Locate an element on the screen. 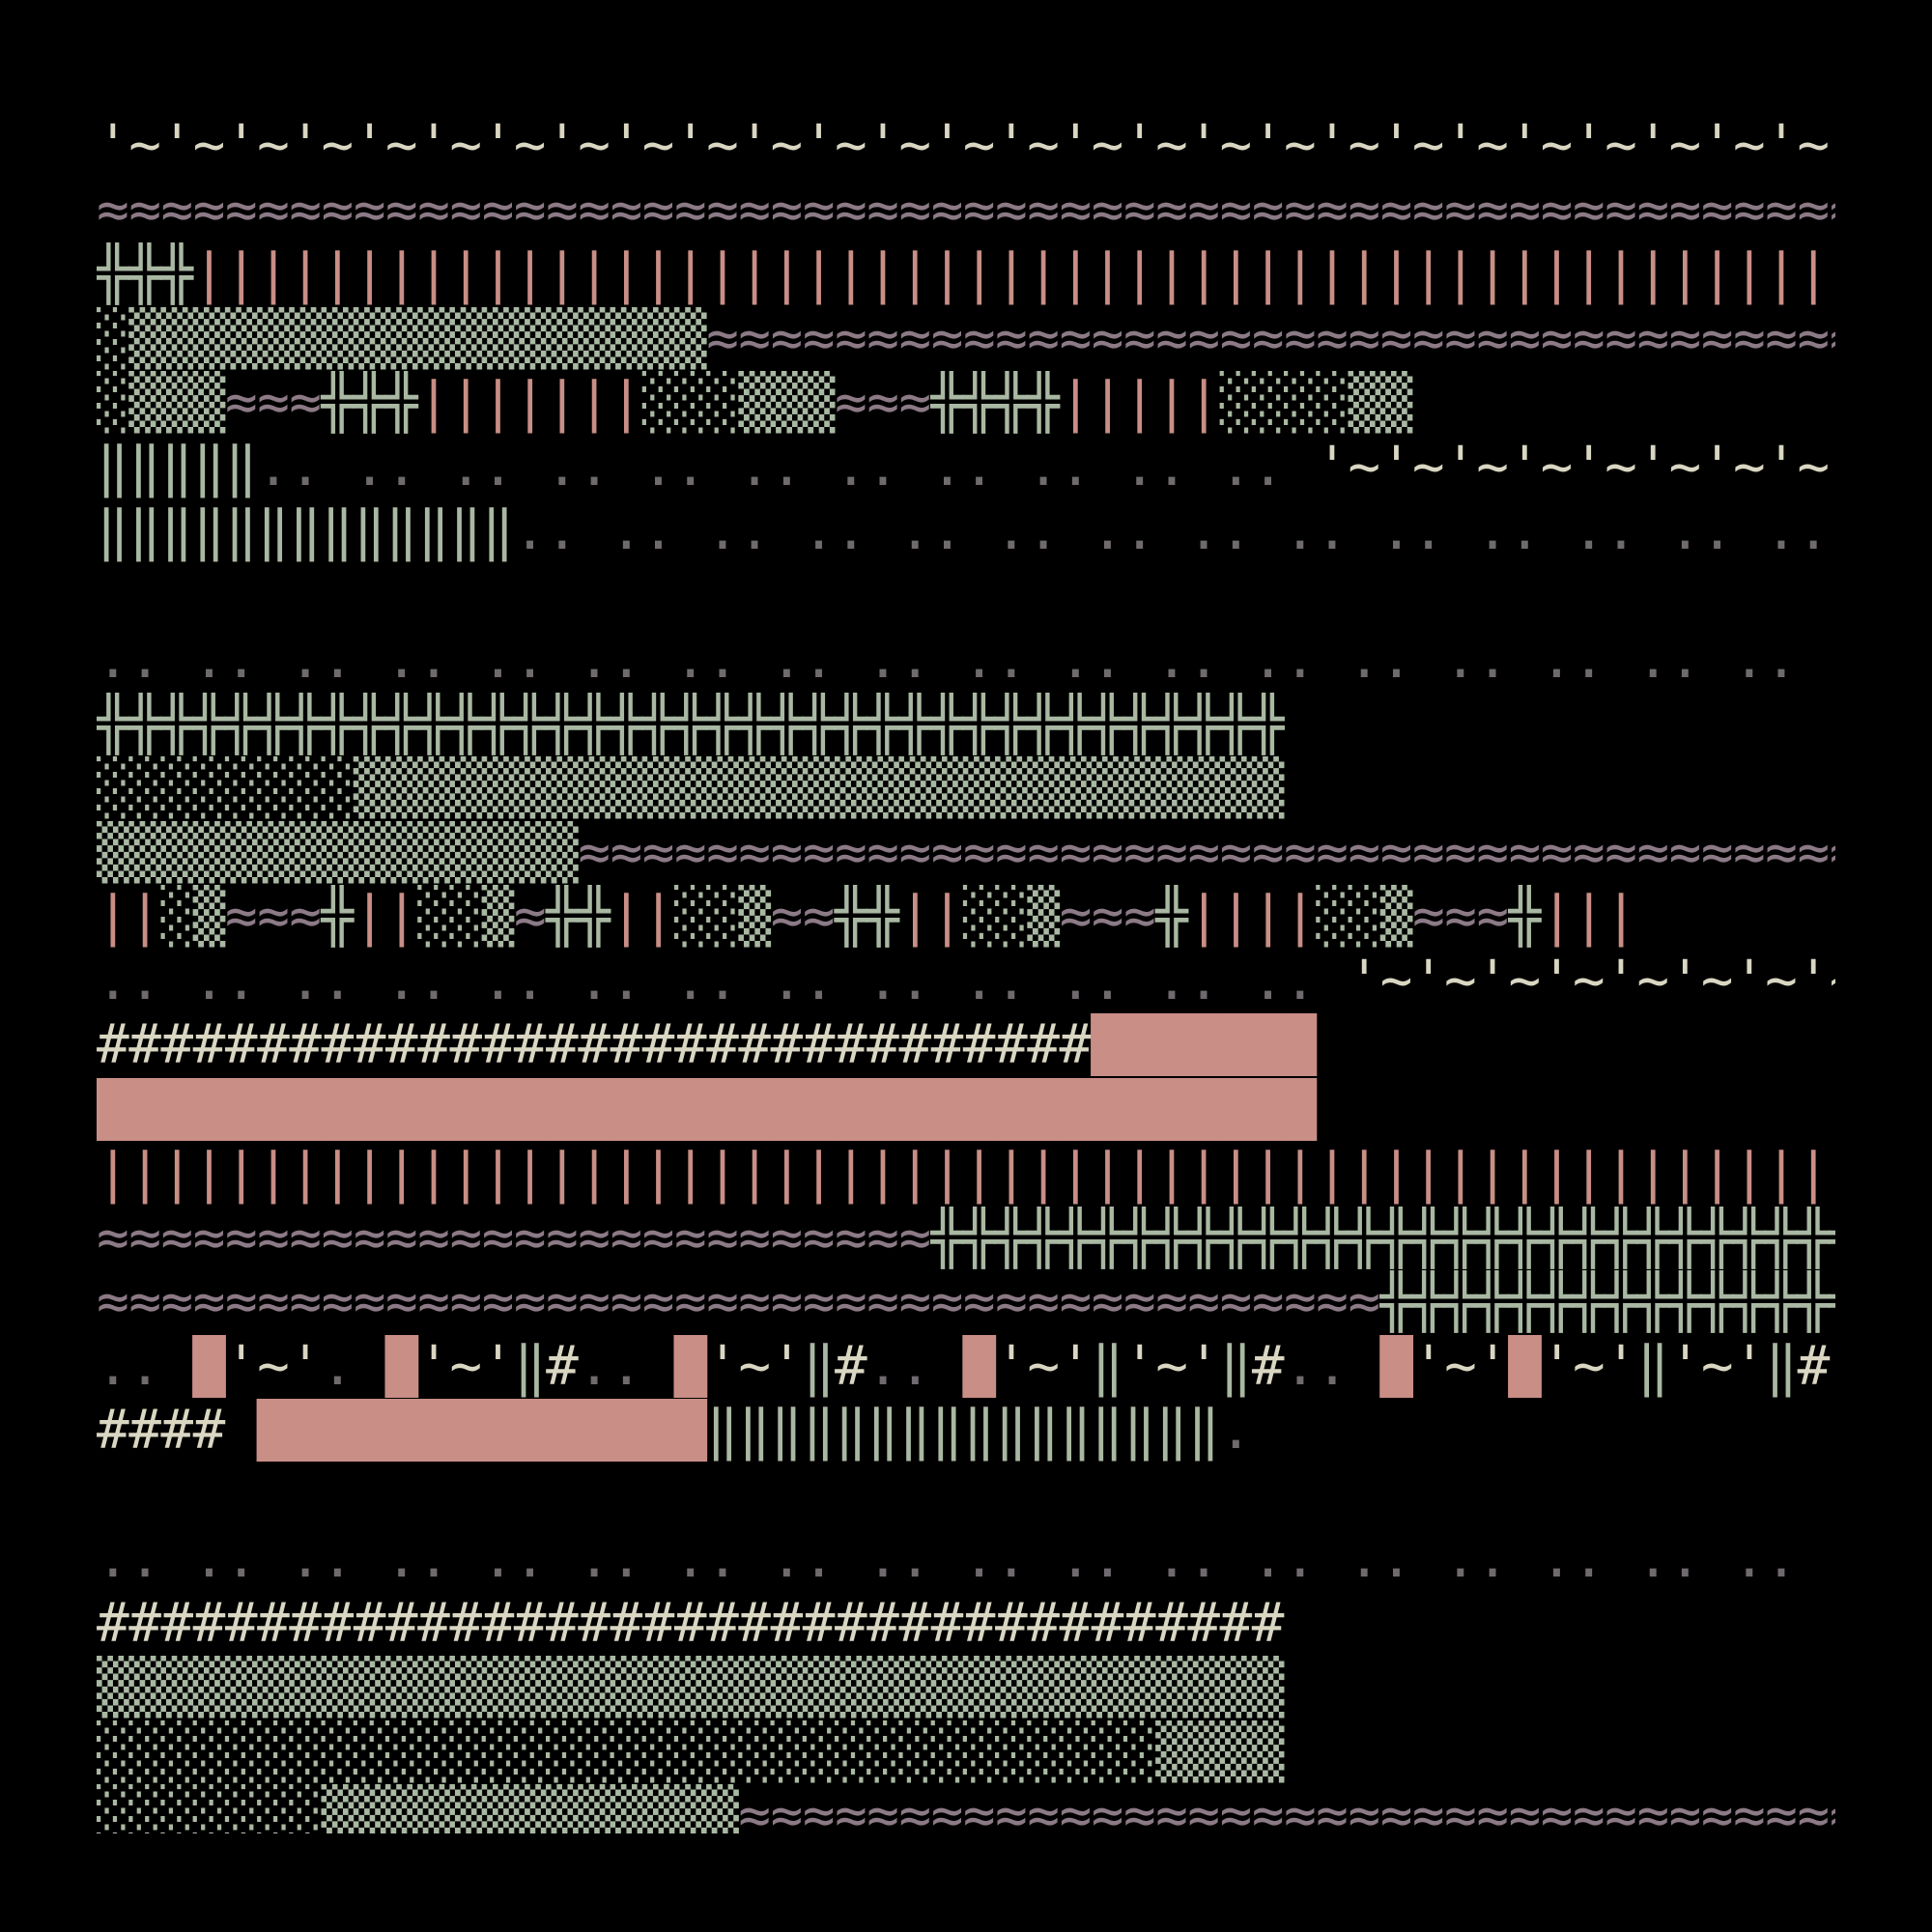  glyph-run: ░▒ is located at coordinates (192, 916).